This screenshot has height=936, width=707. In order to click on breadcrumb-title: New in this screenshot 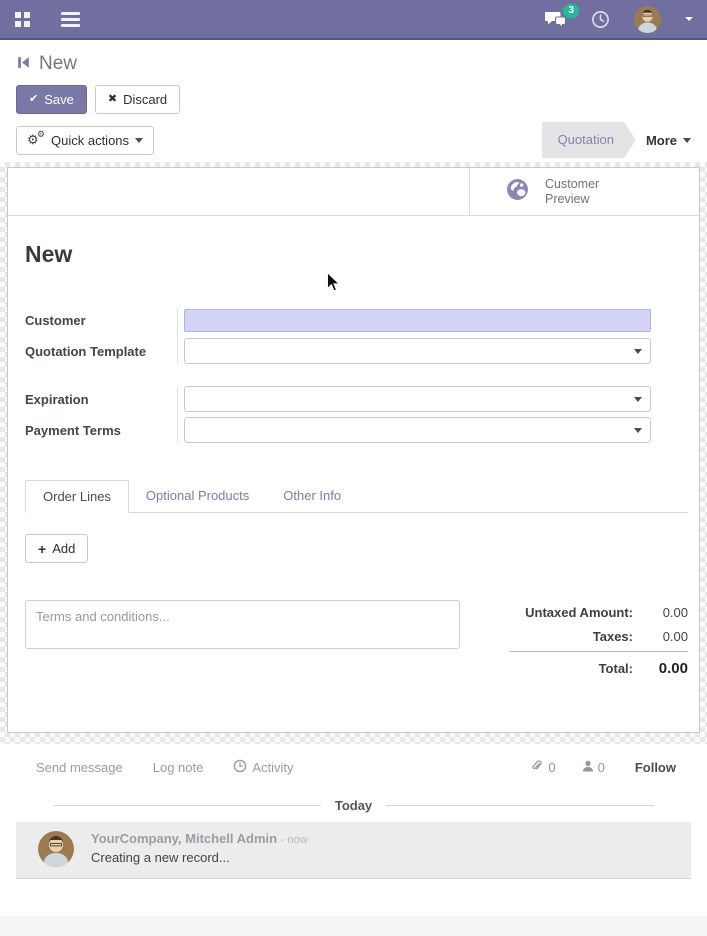, I will do `click(58, 63)`.